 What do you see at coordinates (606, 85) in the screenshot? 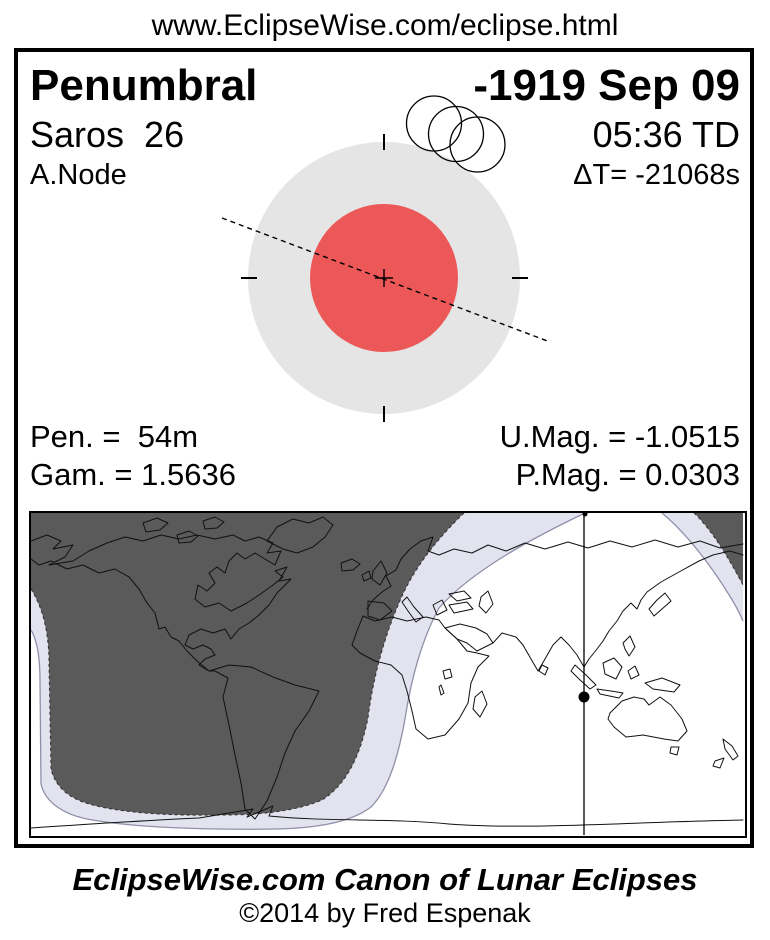
I see `eclipse-date: -1919 Sep 09` at bounding box center [606, 85].